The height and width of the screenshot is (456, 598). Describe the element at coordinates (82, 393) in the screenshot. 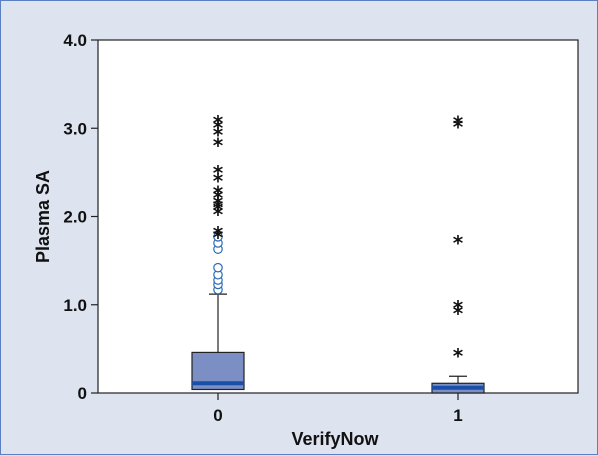

I see `y-tick-label: 0` at that location.